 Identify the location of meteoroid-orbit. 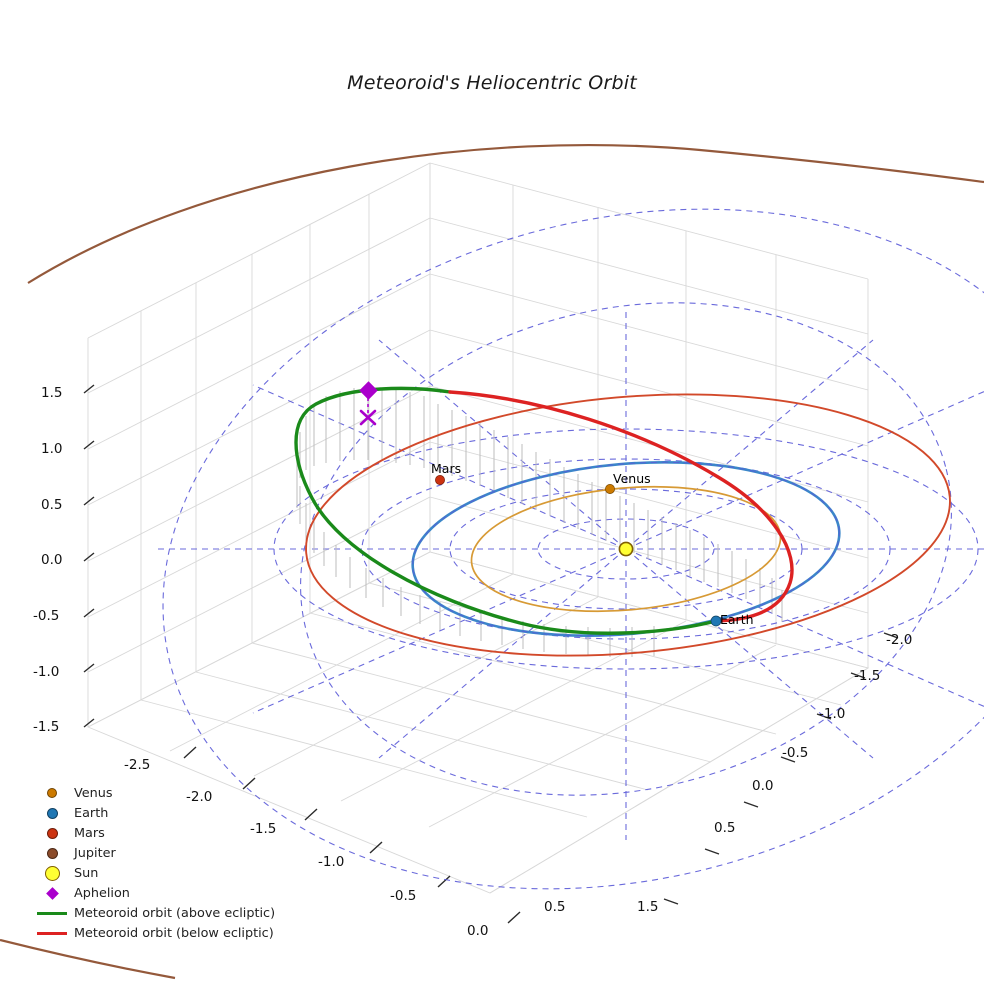
(544, 510).